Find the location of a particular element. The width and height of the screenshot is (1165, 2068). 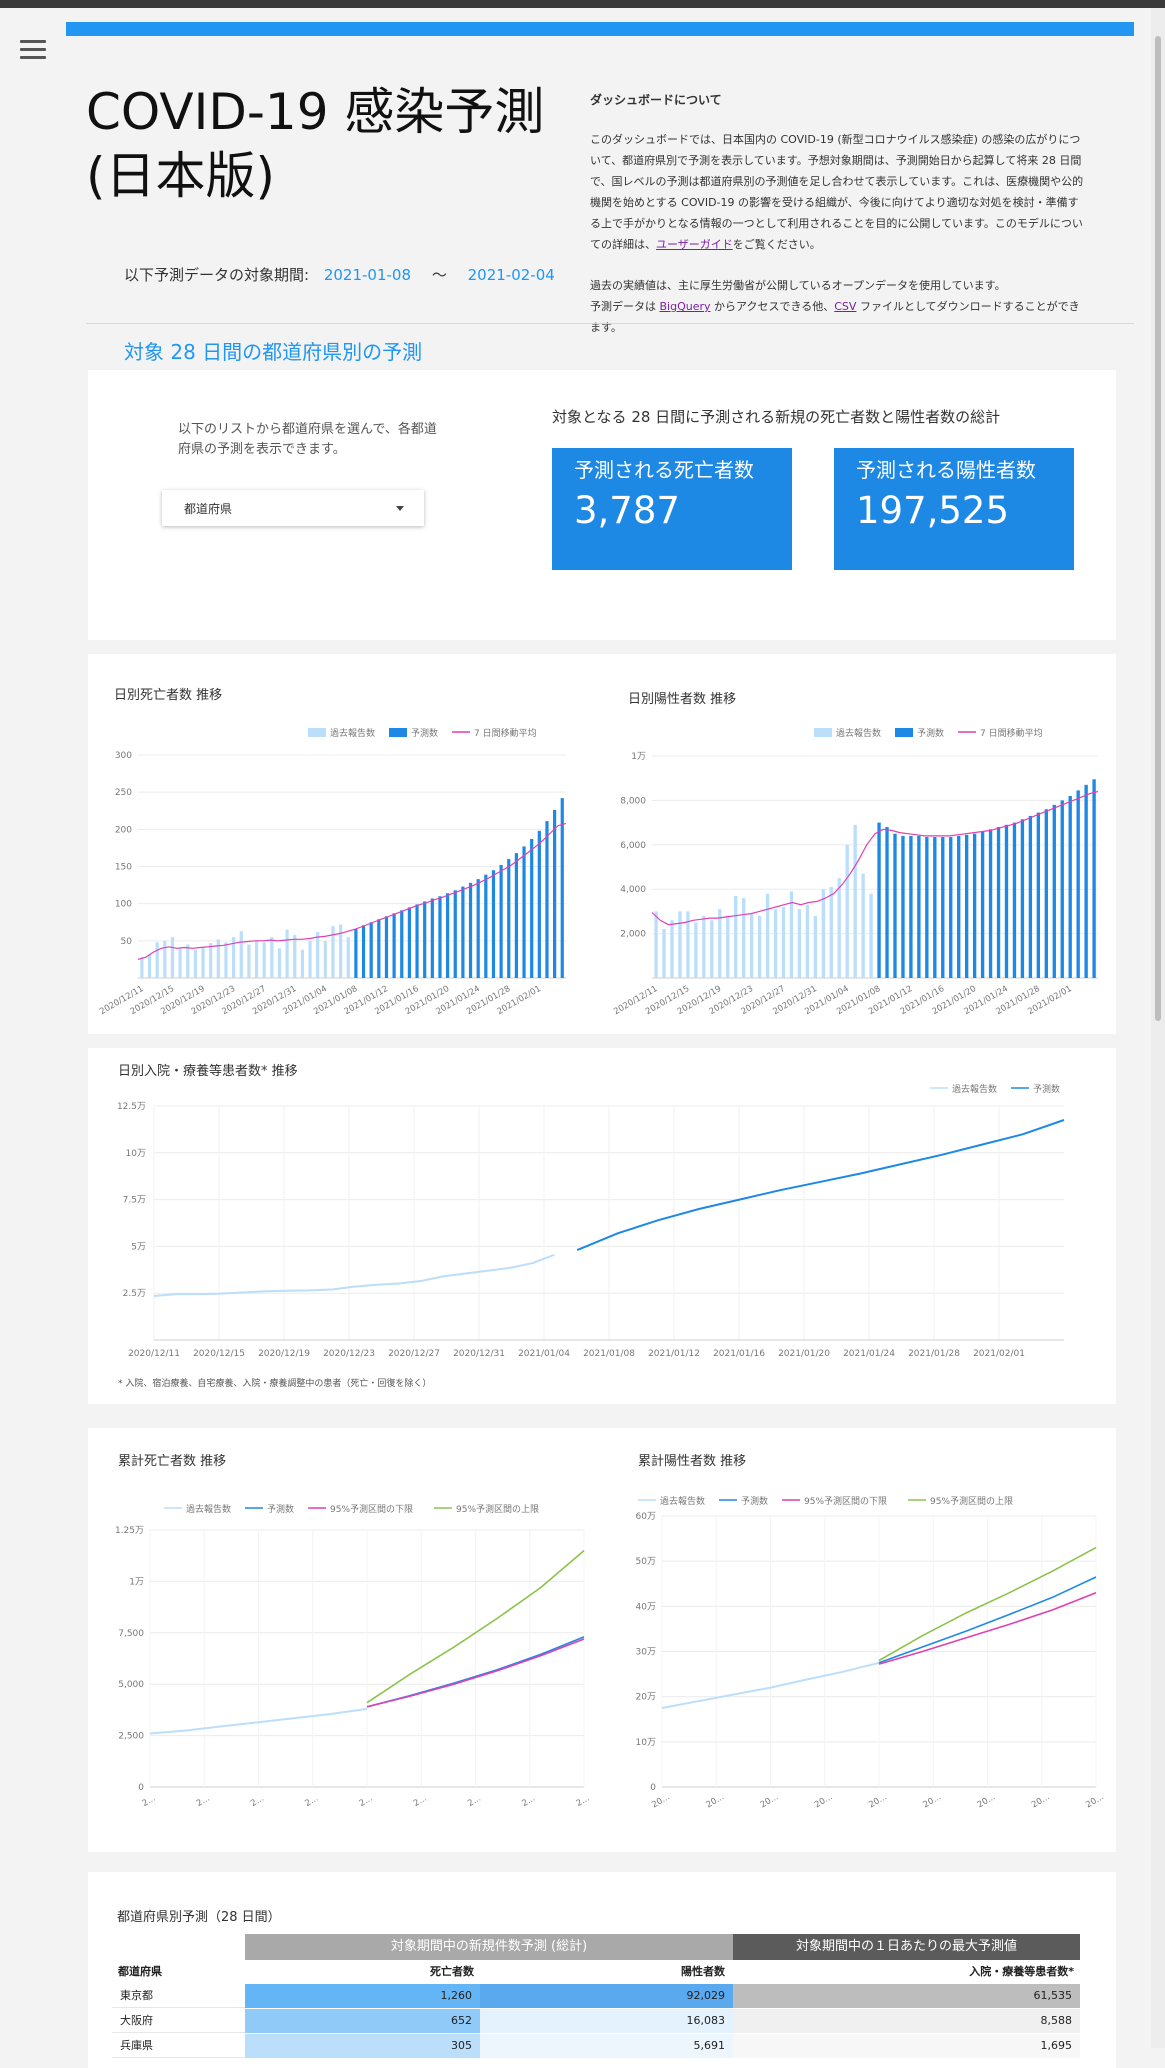

section-title: 対象 28 日間の都道府県別の予測 is located at coordinates (273, 352).